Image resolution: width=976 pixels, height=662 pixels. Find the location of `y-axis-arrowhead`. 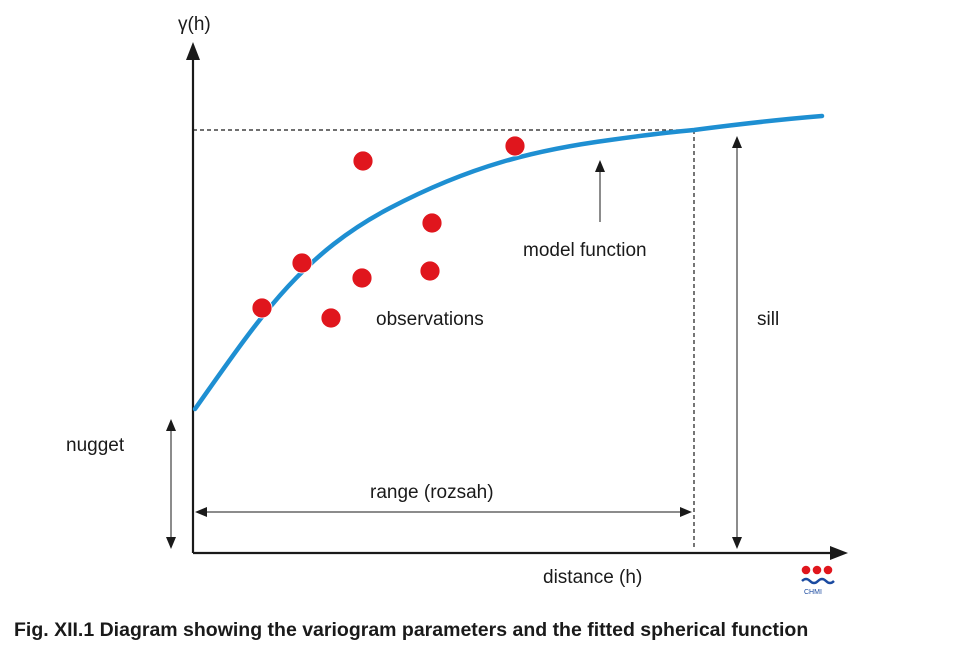

y-axis-arrowhead is located at coordinates (193, 51).